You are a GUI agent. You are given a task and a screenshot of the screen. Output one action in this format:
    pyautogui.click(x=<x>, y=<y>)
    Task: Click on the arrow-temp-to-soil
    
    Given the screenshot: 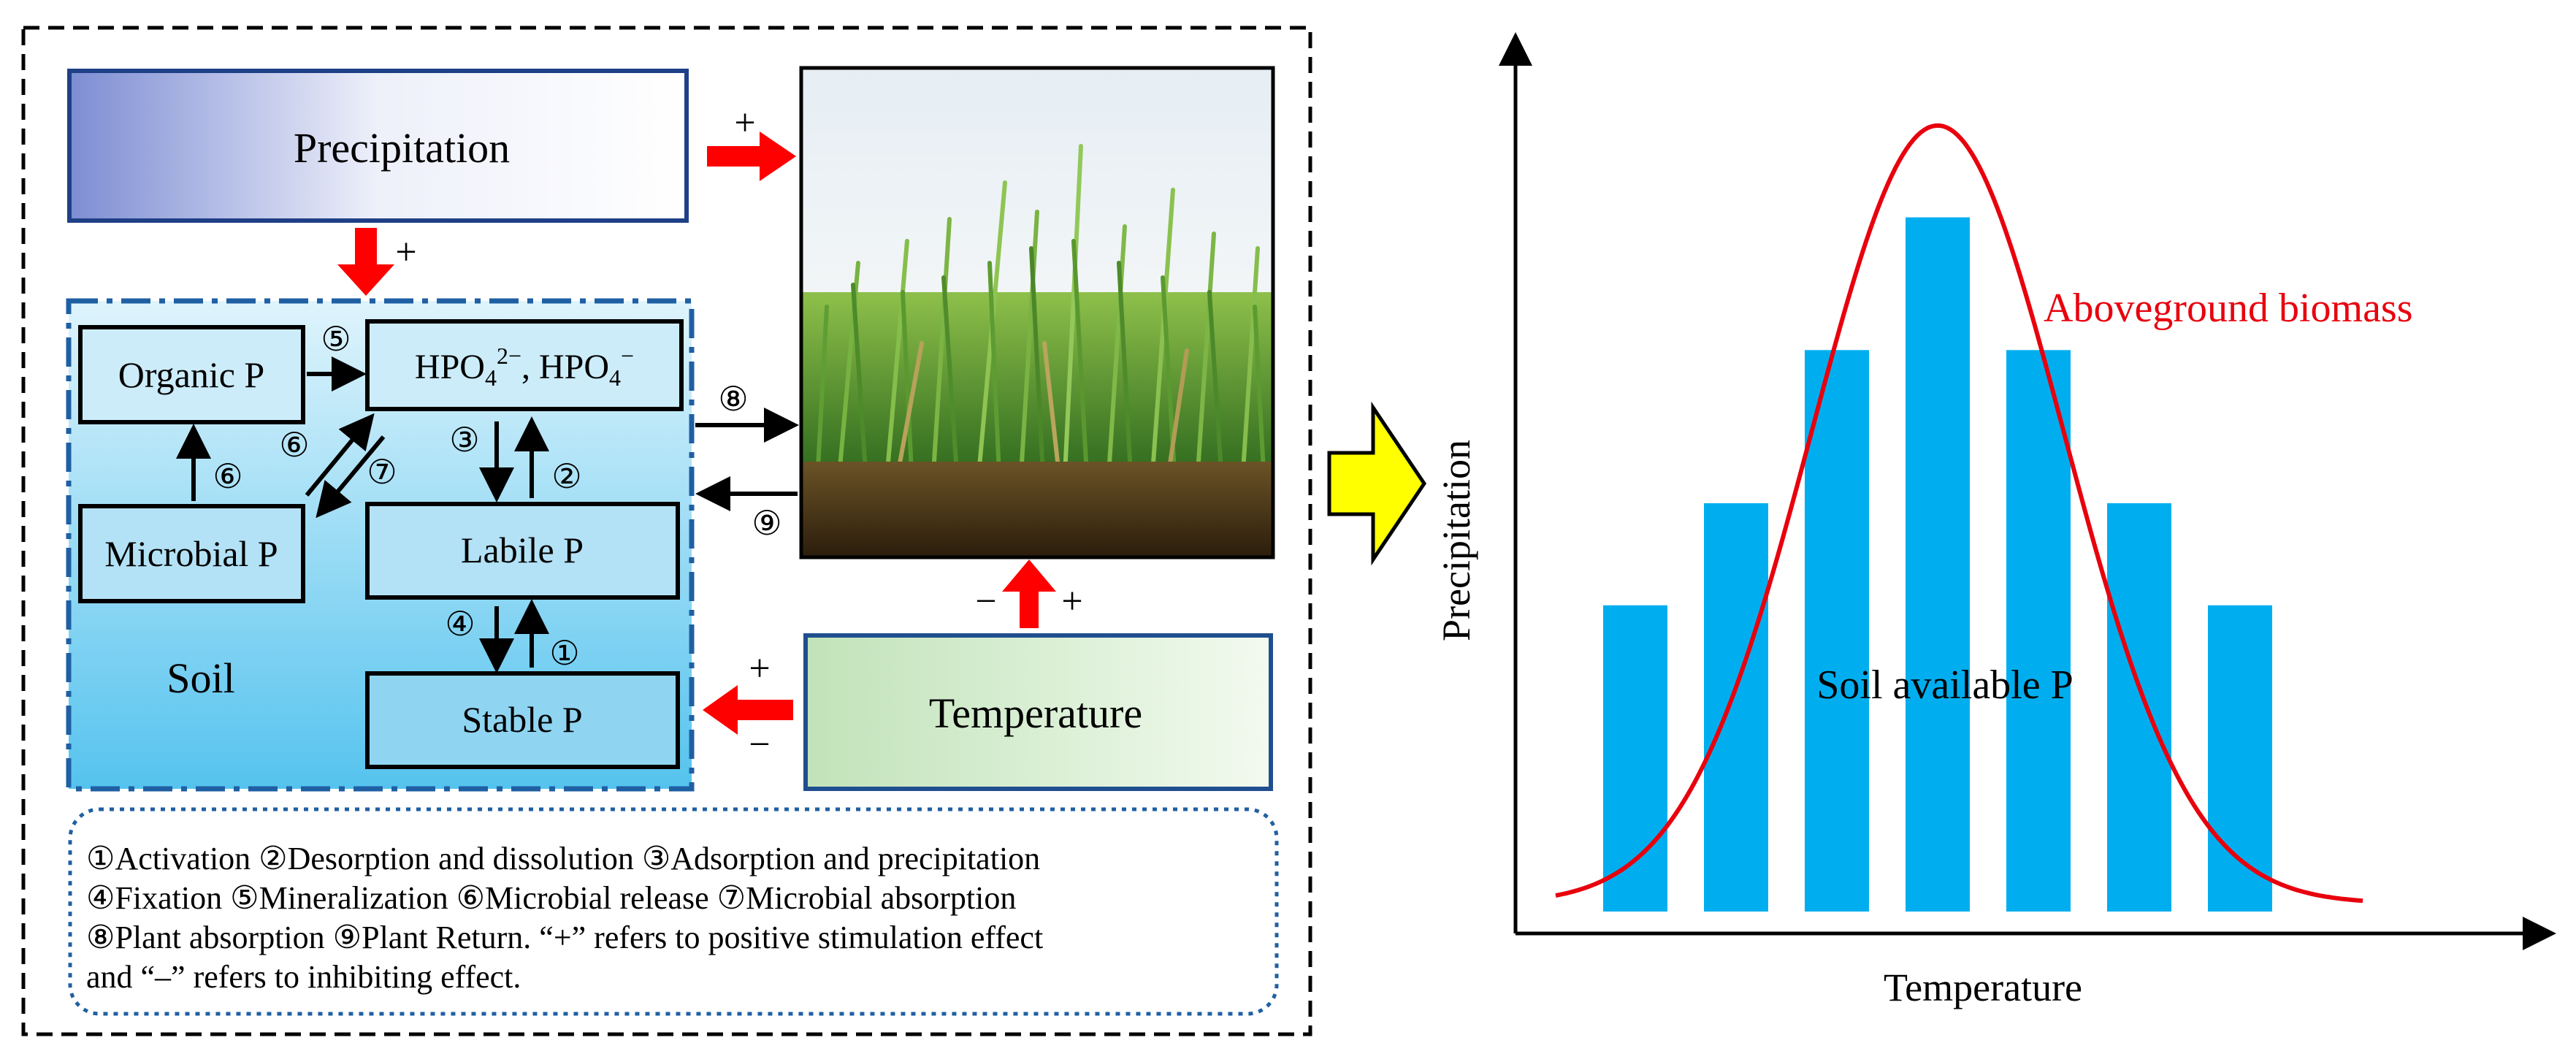 What is the action you would take?
    pyautogui.click(x=748, y=710)
    